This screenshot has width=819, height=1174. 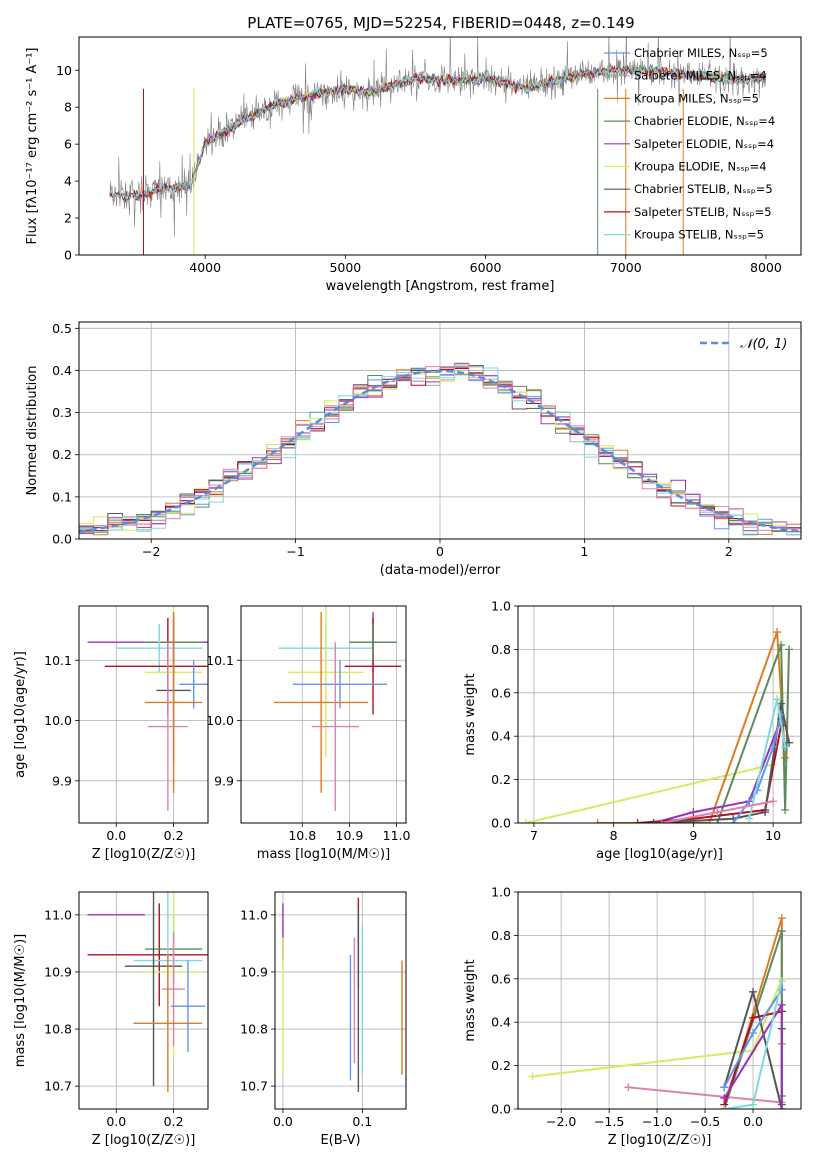 I want to click on legend-label: Chabrier ELODIE, Nₛₛₚ=4, so click(x=704, y=121).